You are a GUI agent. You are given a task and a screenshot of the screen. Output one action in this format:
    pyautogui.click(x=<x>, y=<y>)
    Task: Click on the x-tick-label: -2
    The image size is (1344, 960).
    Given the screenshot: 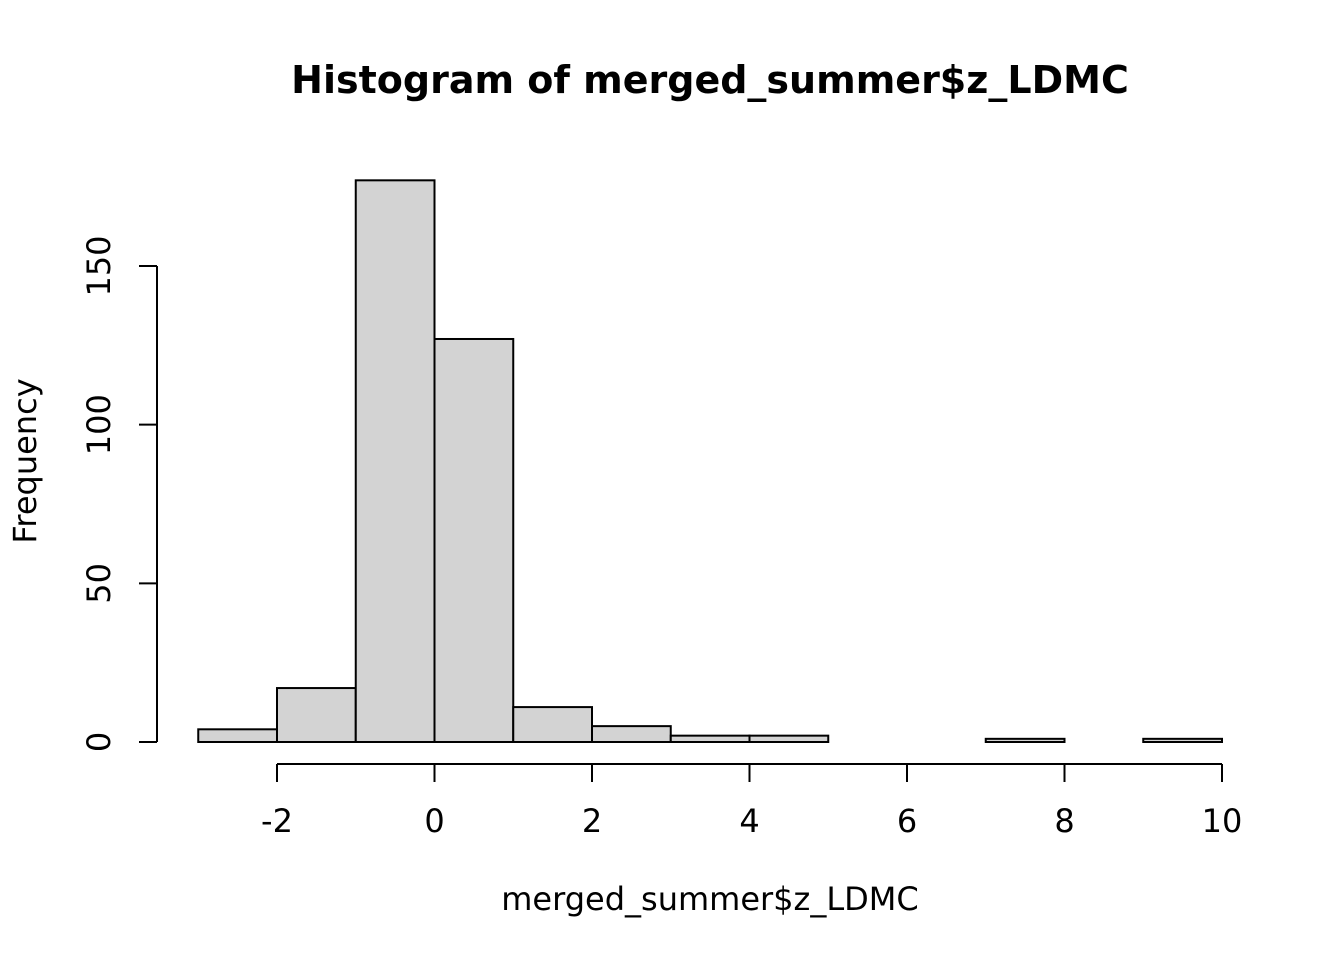 What is the action you would take?
    pyautogui.click(x=277, y=821)
    